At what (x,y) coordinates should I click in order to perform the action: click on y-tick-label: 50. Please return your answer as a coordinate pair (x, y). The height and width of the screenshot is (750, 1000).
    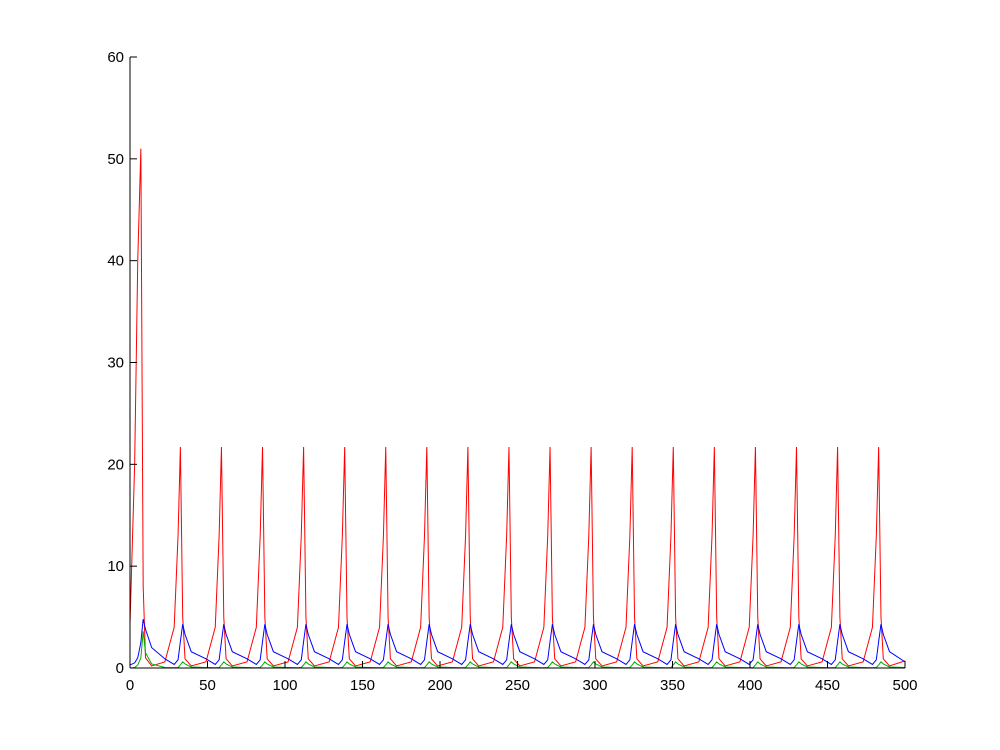
    Looking at the image, I should click on (115, 159).